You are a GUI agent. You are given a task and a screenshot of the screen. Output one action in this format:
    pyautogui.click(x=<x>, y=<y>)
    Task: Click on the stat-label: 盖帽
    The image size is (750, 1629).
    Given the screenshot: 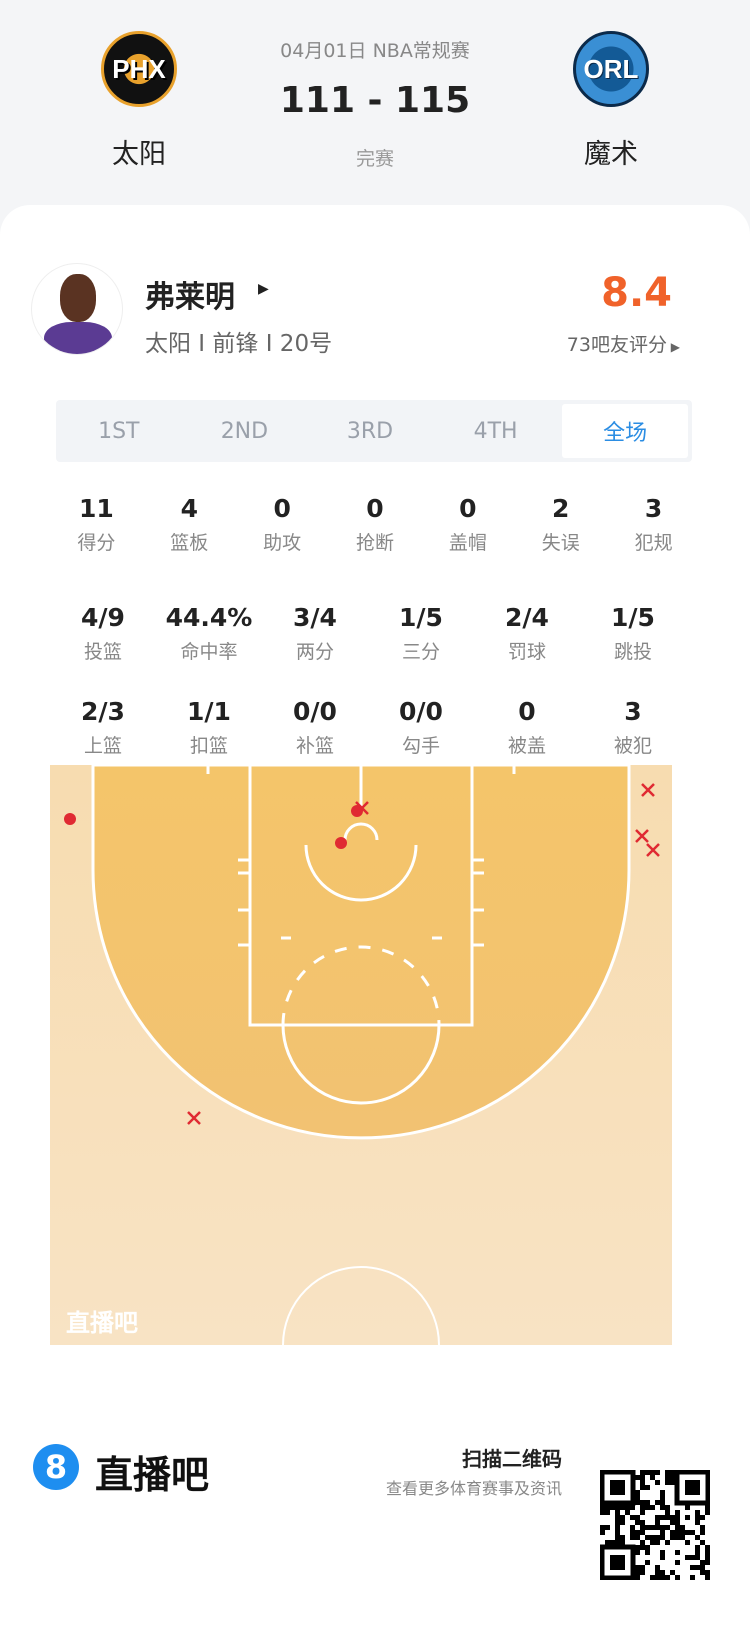 What is the action you would take?
    pyautogui.click(x=467, y=543)
    